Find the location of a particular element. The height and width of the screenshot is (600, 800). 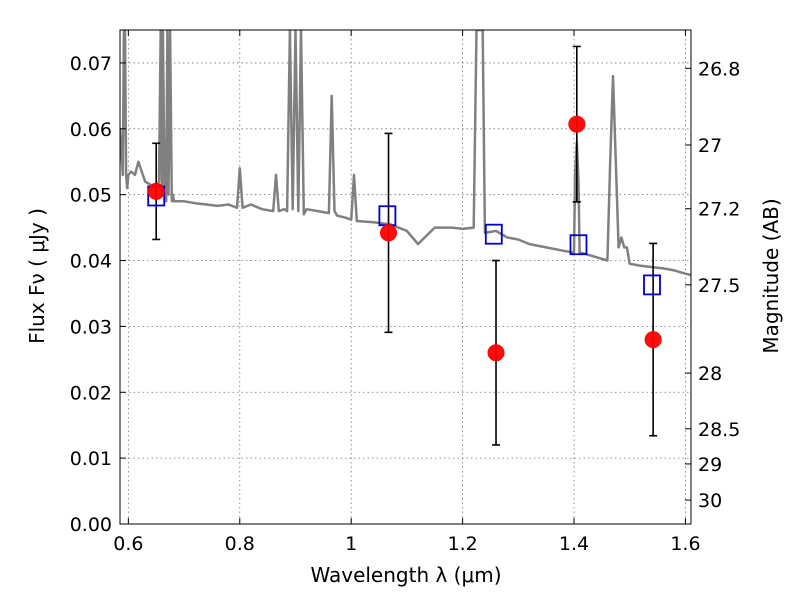

y-tick-label: 0.02 is located at coordinates (91, 393).